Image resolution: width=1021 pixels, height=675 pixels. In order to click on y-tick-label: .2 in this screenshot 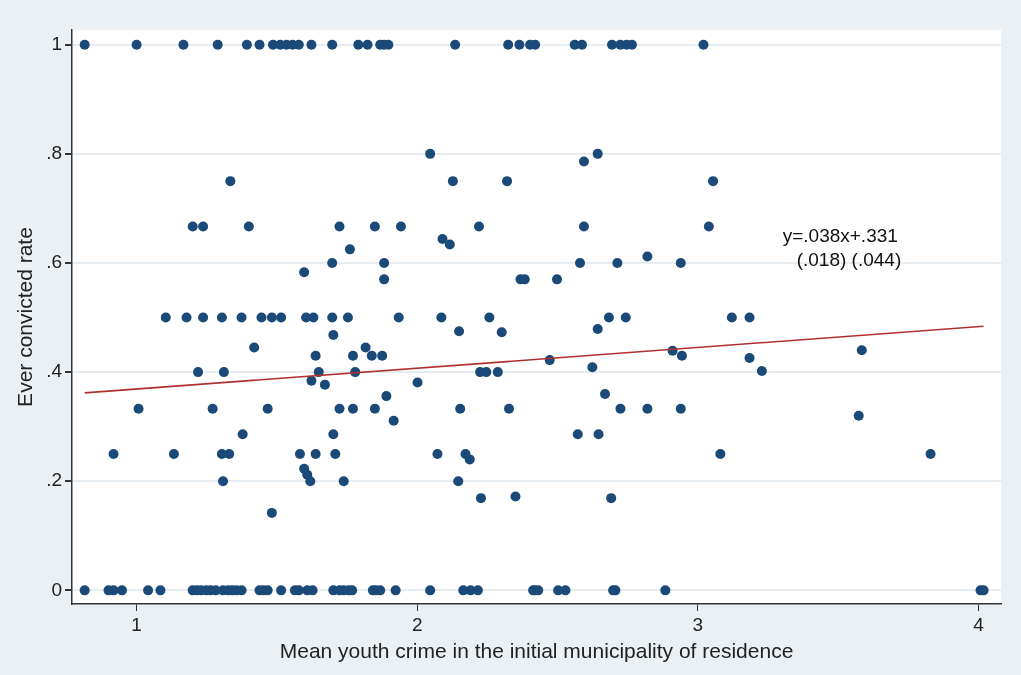, I will do `click(54, 480)`.